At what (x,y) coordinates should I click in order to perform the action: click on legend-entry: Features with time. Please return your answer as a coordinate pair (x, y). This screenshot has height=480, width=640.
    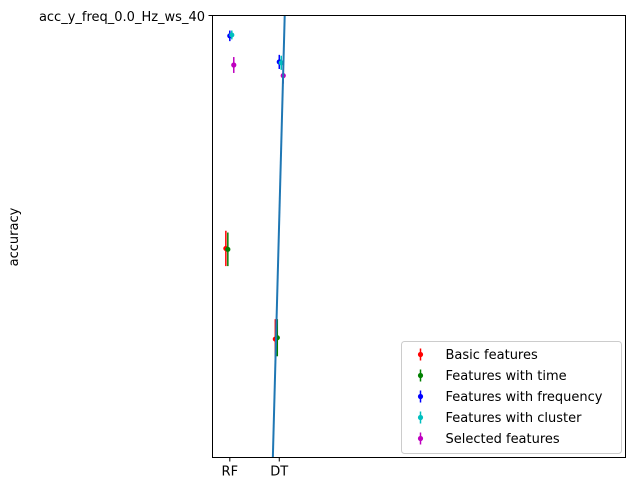
    Looking at the image, I should click on (492, 376).